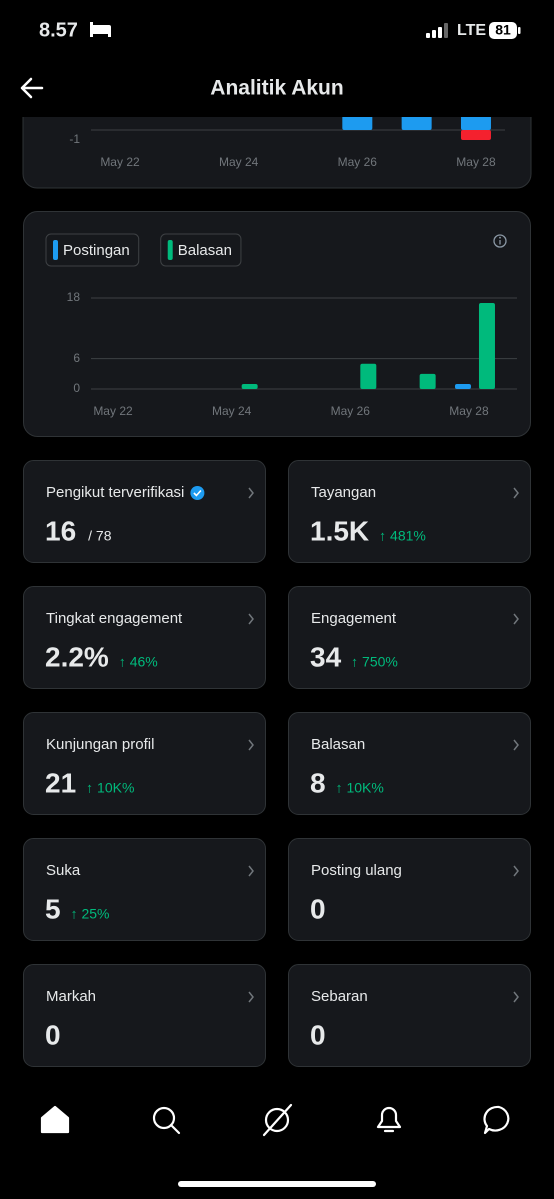  Describe the element at coordinates (100, 744) in the screenshot. I see `metric-label: Kunjungan profil` at that location.